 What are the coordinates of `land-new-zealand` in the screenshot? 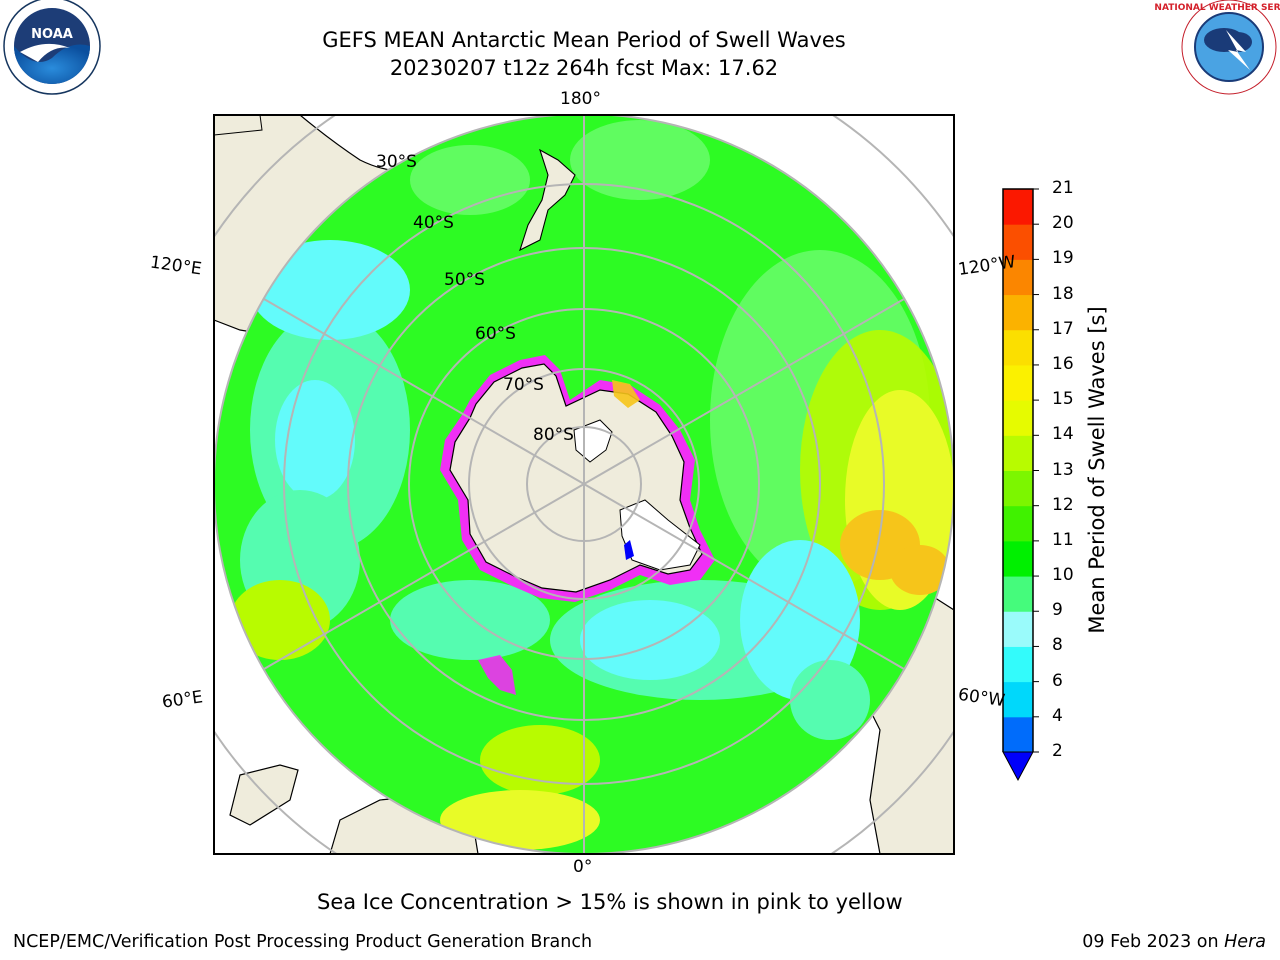 It's located at (547, 200).